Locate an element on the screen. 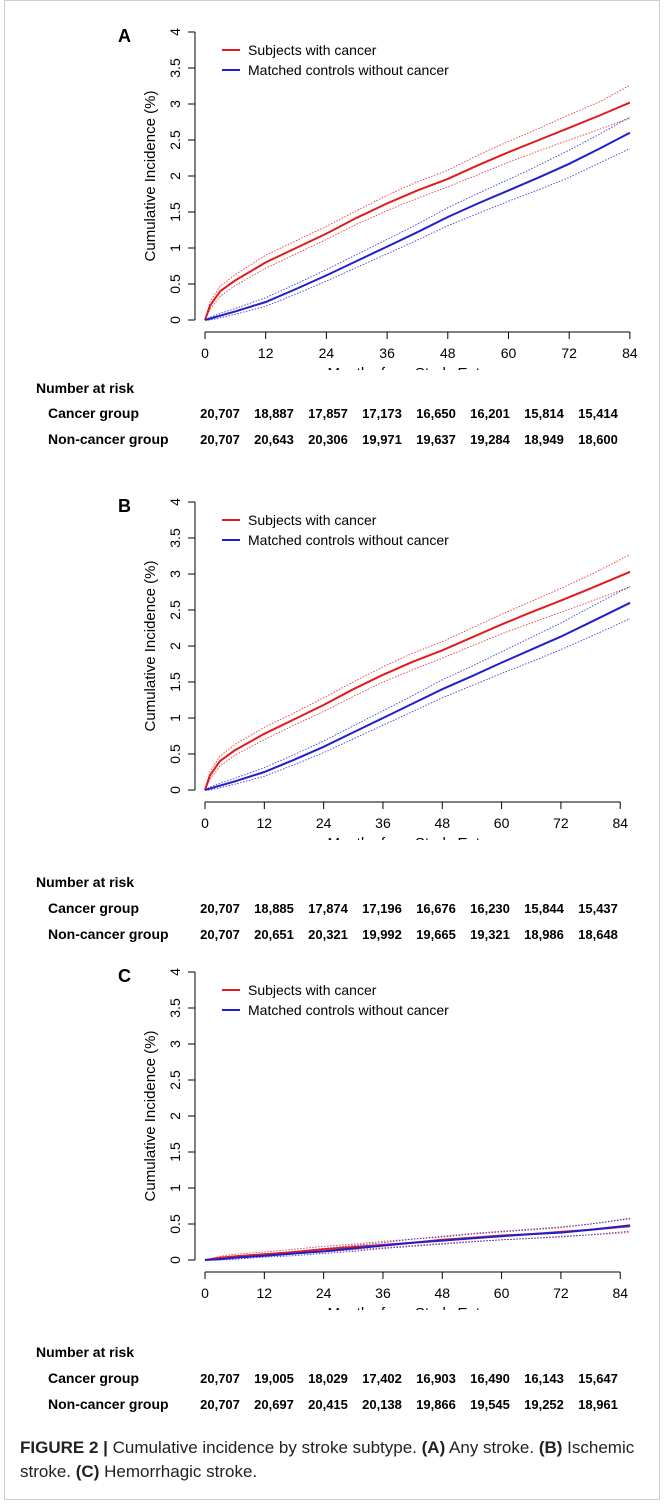 This screenshot has height=1506, width=667. risk-cell: 19,545 is located at coordinates (490, 1404).